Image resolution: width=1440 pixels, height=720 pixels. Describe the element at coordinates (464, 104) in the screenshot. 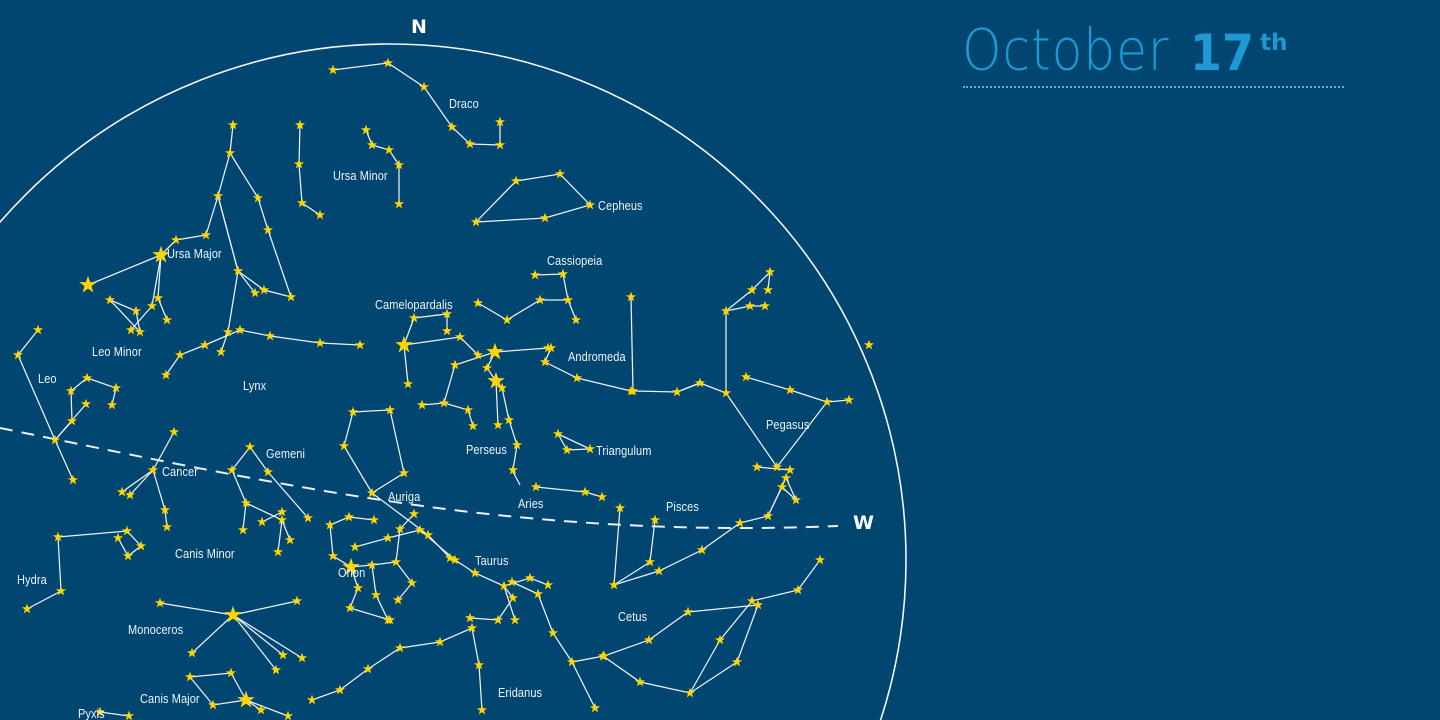

I see `constellation-label-draco: Draco` at that location.